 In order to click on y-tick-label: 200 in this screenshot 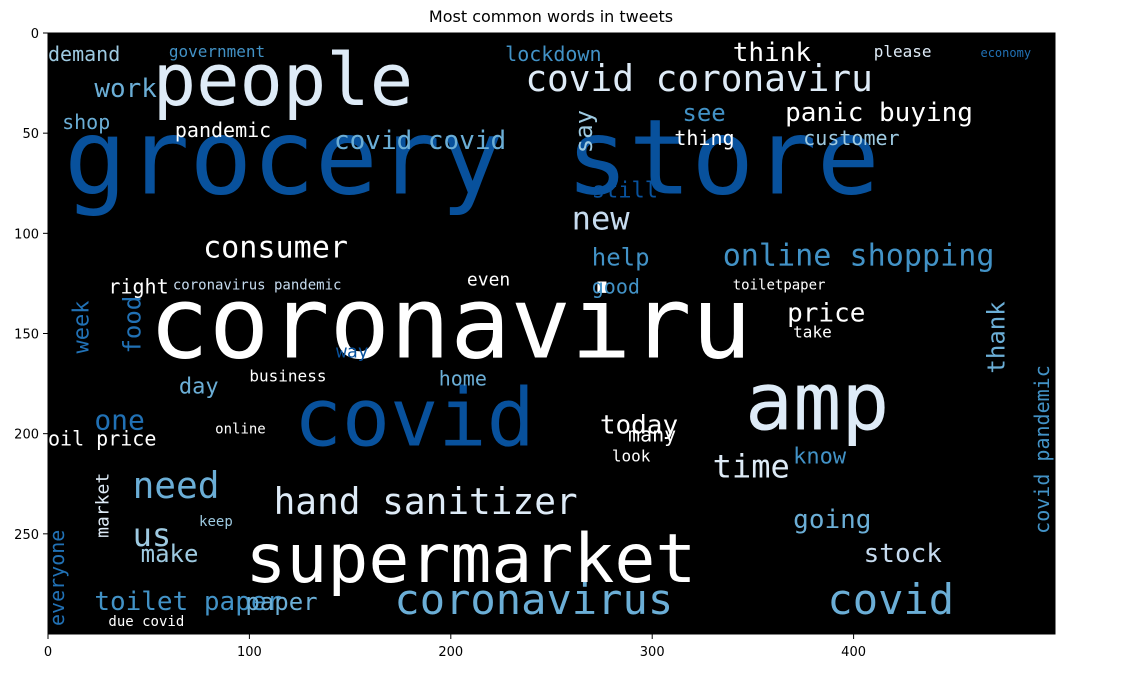, I will do `click(26, 435)`.